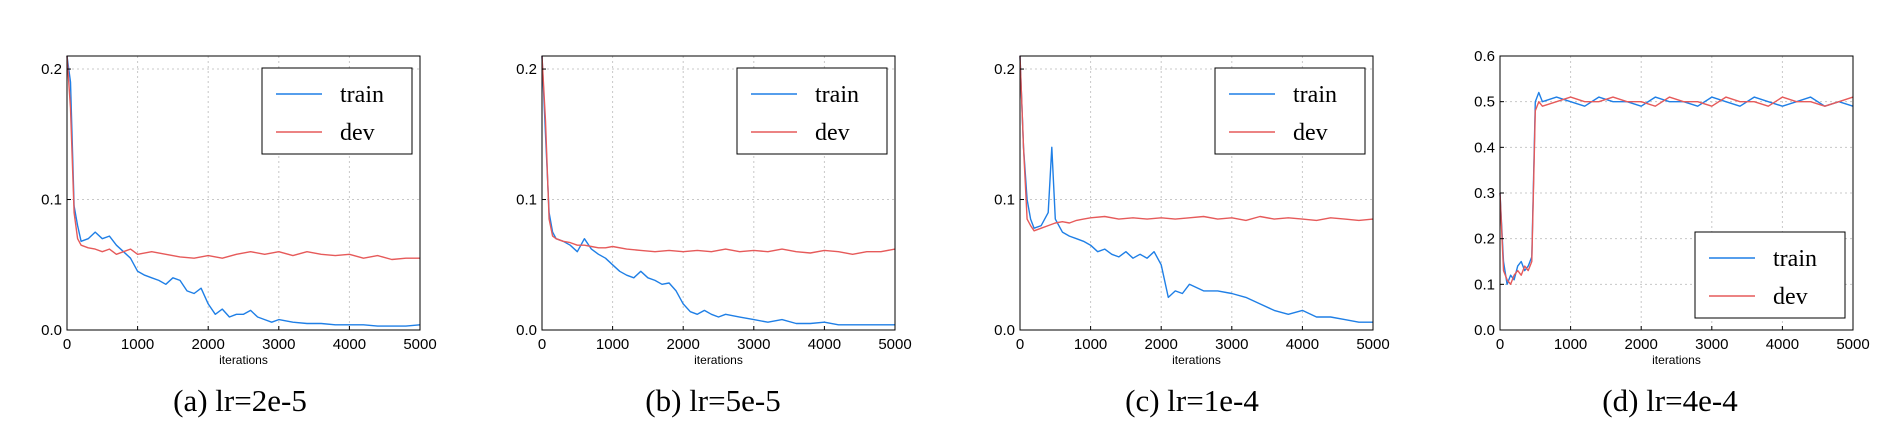 The height and width of the screenshot is (440, 1900). I want to click on y-tick-label: 0.3, so click(1484, 193).